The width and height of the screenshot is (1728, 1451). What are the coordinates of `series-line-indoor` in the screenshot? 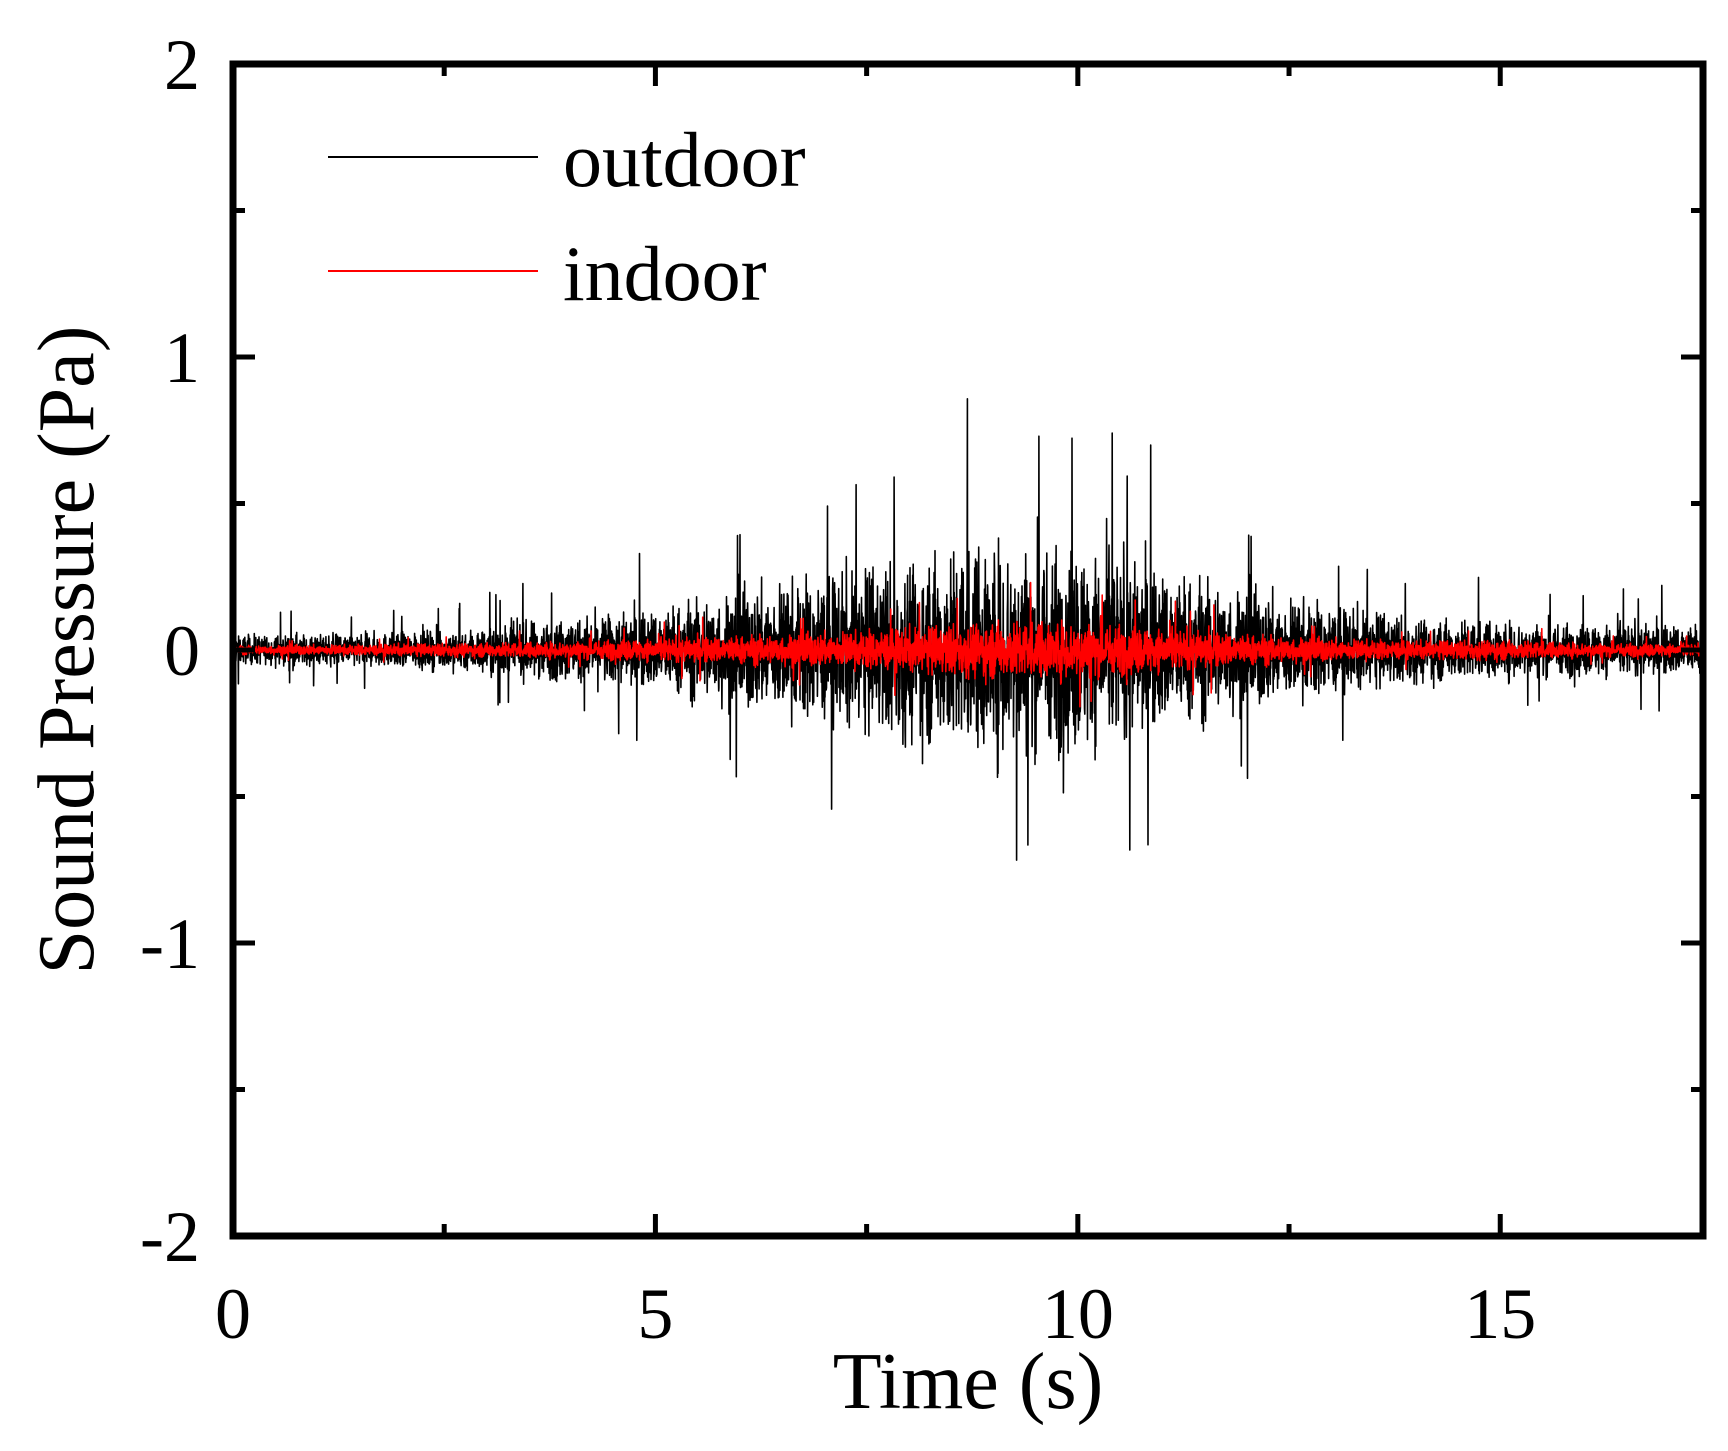 It's located at (968, 644).